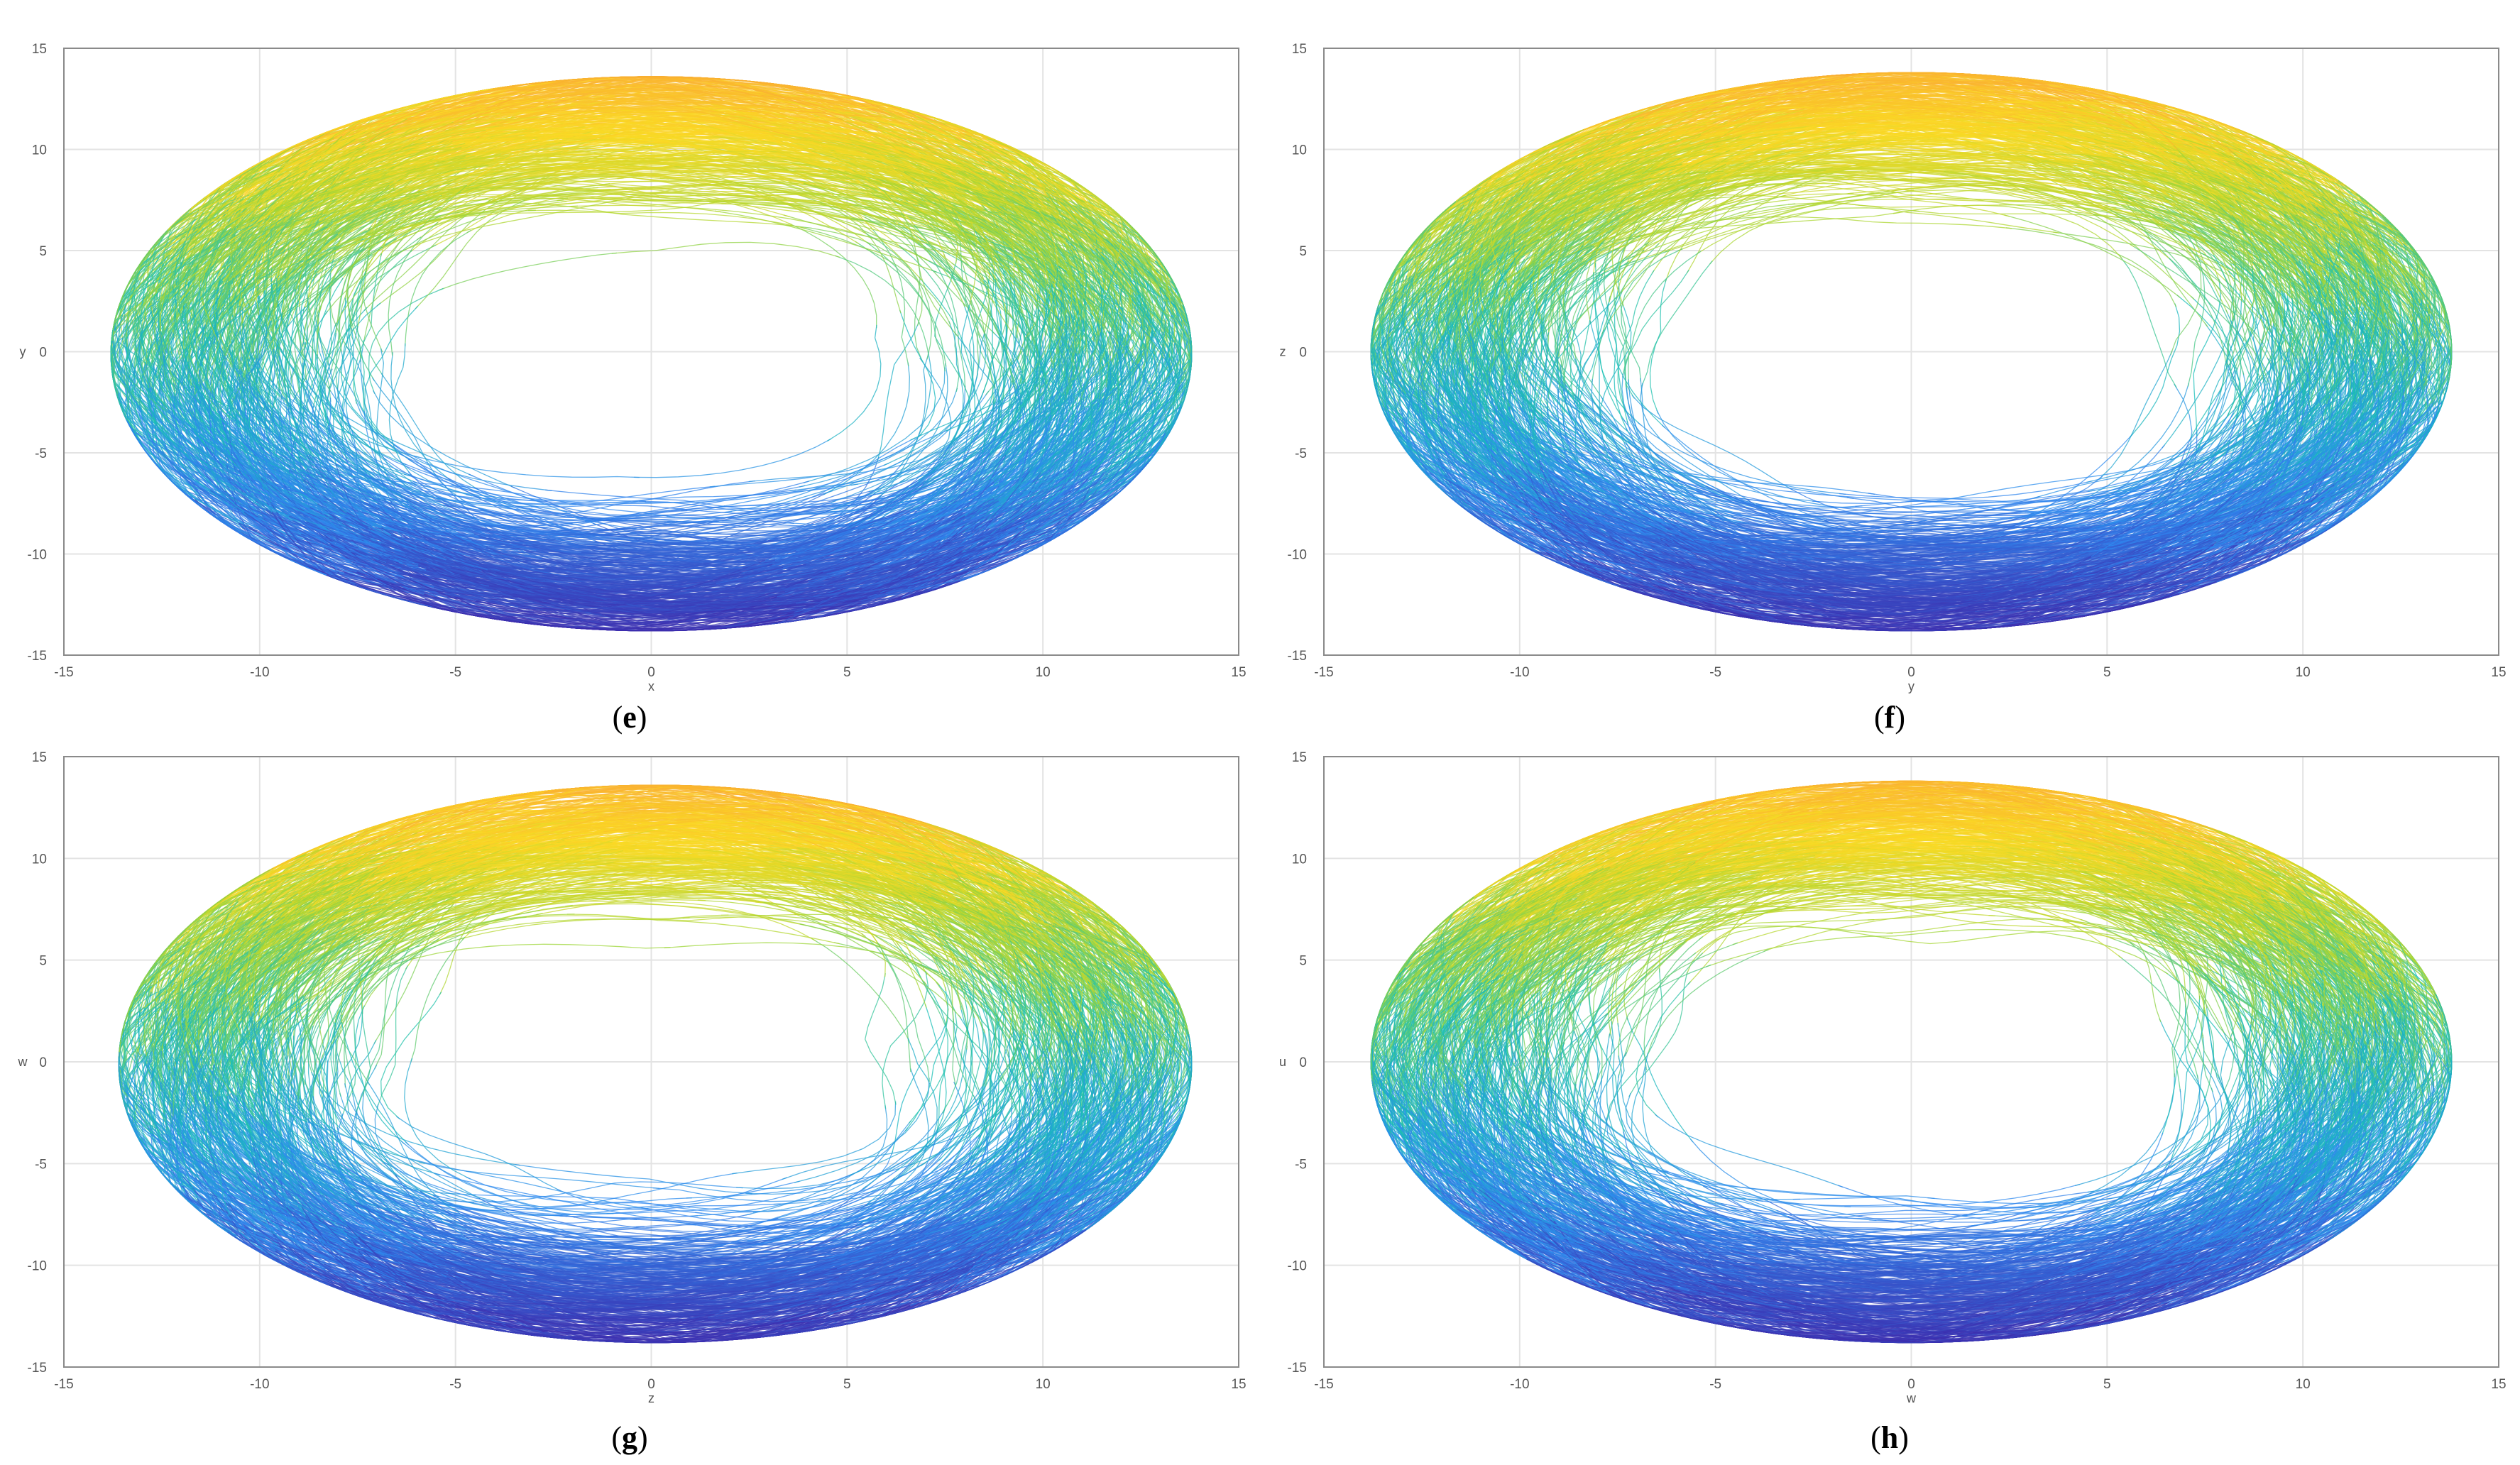 The height and width of the screenshot is (1465, 2520). I want to click on x-tick-label: 15, so click(1239, 672).